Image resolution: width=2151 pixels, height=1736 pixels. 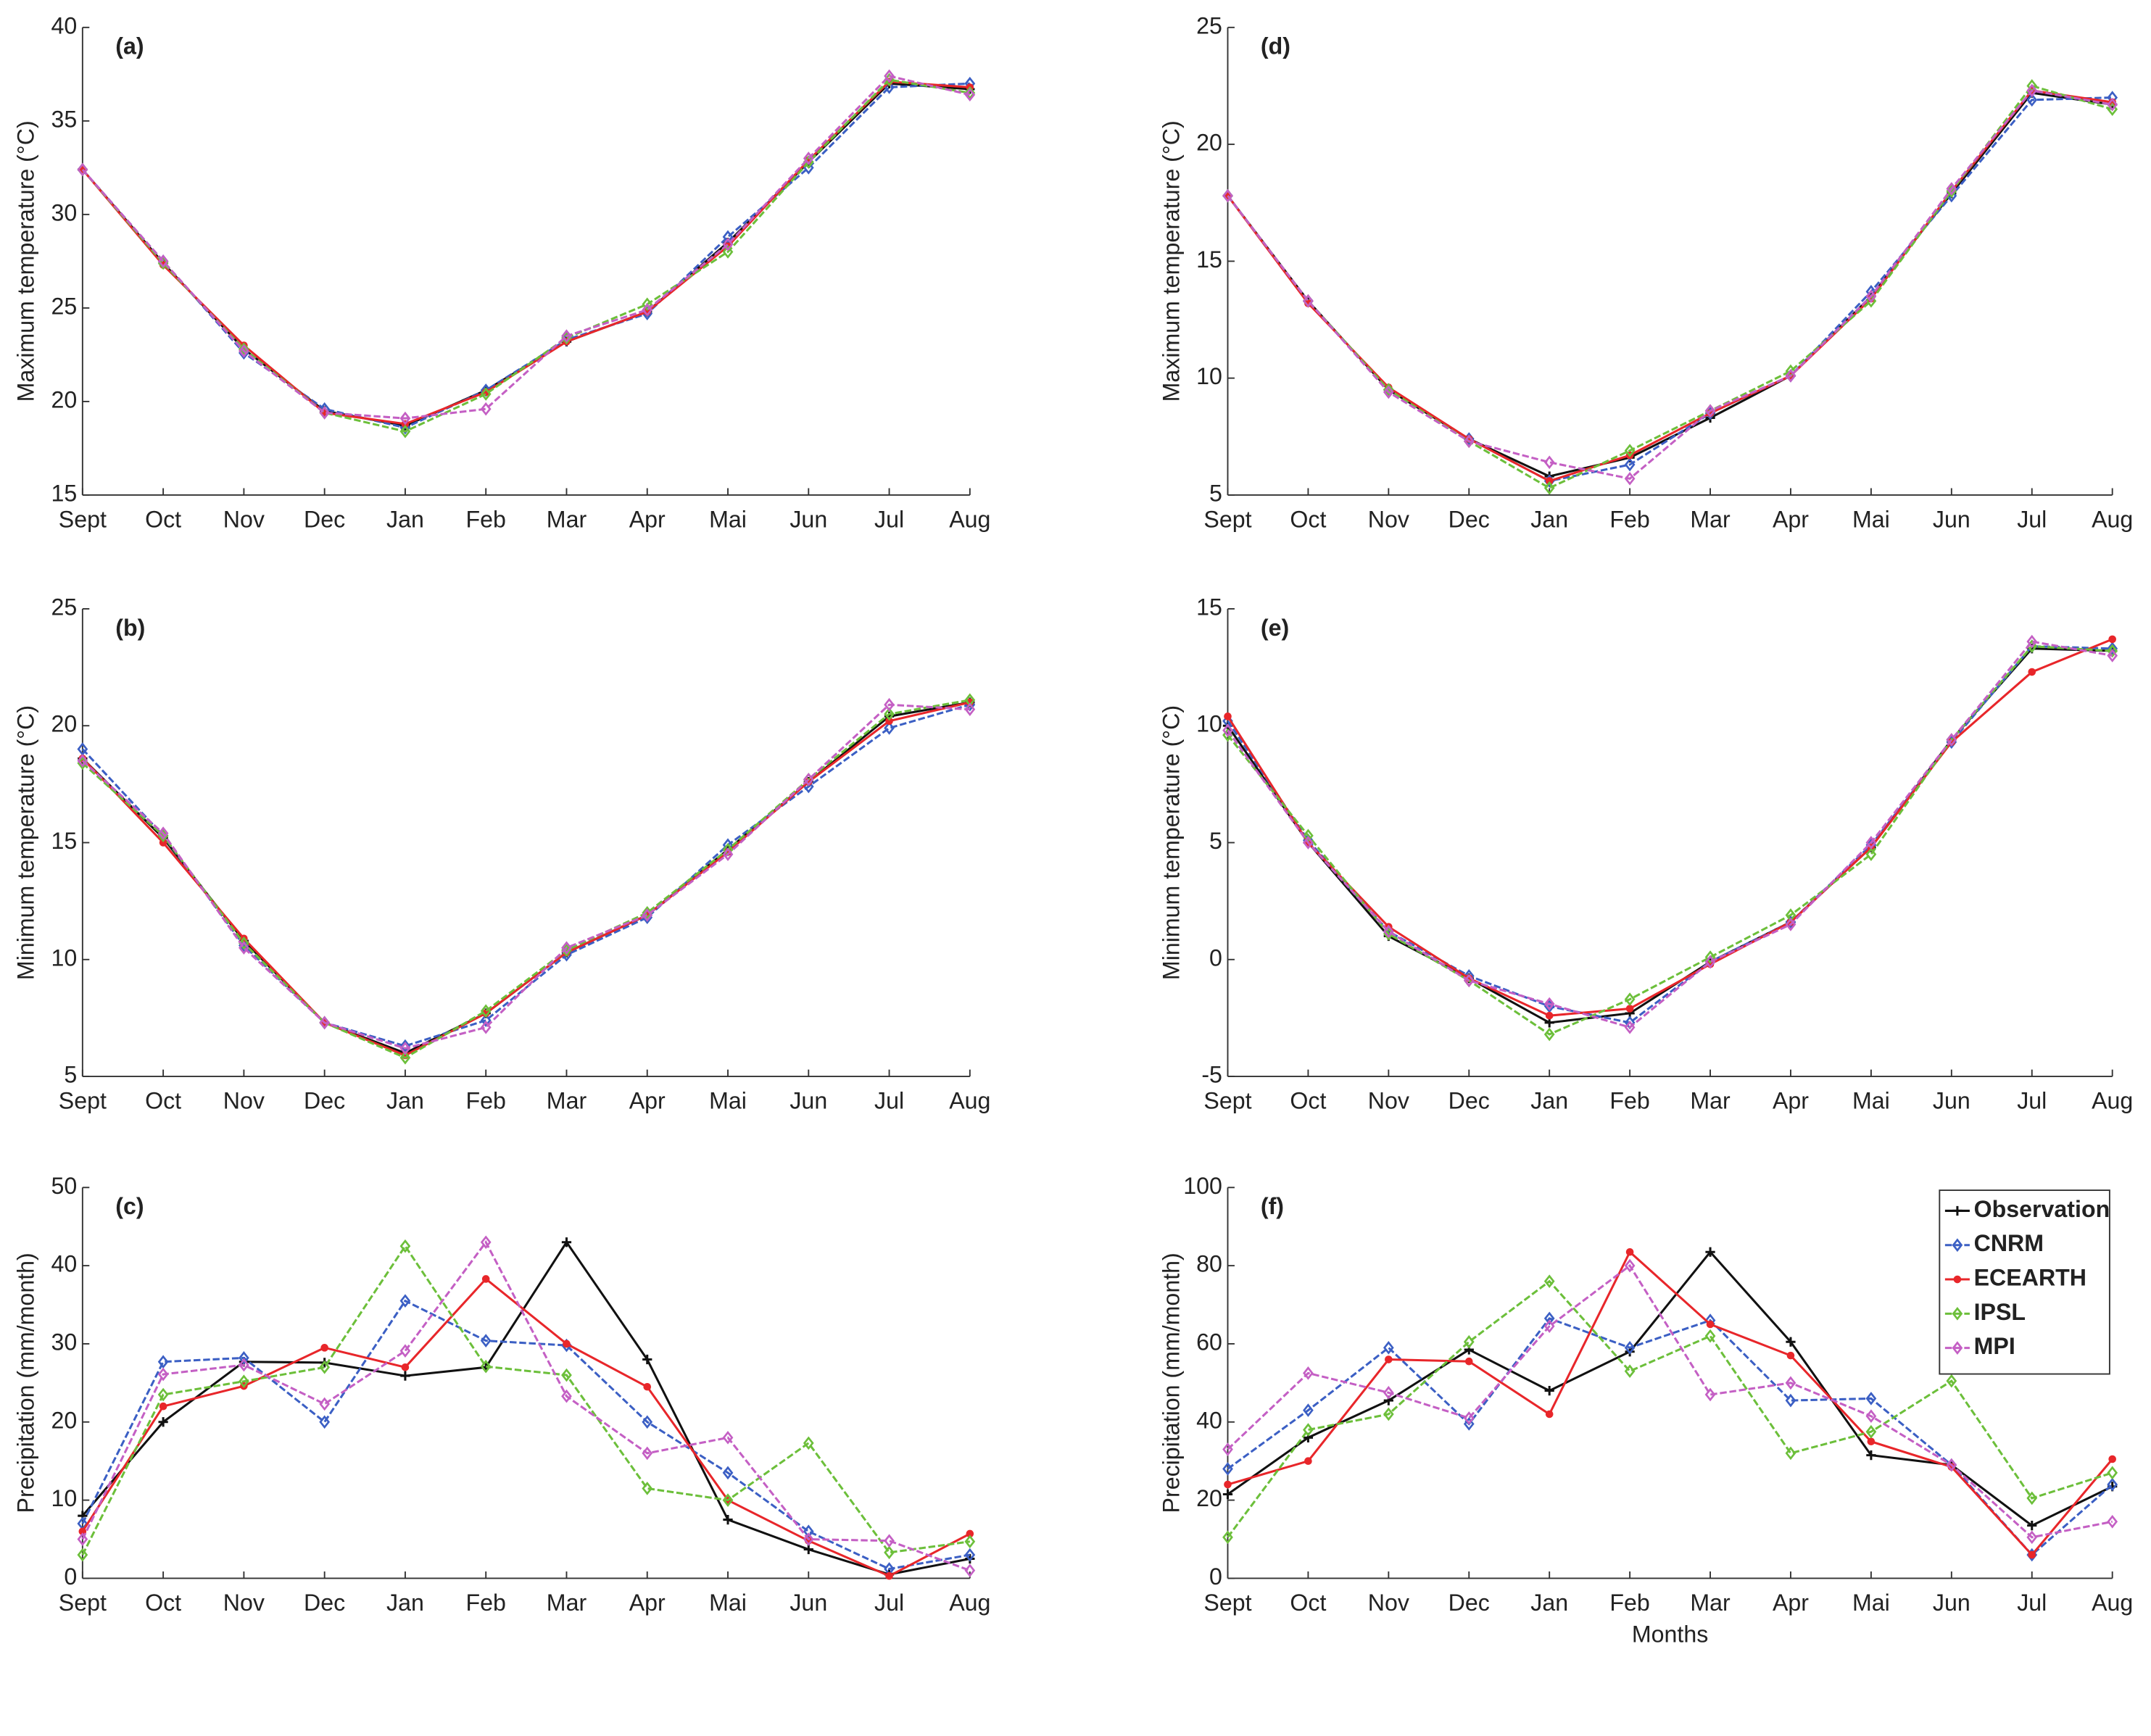 What do you see at coordinates (71, 1075) in the screenshot?
I see `y-tick-label: 5` at bounding box center [71, 1075].